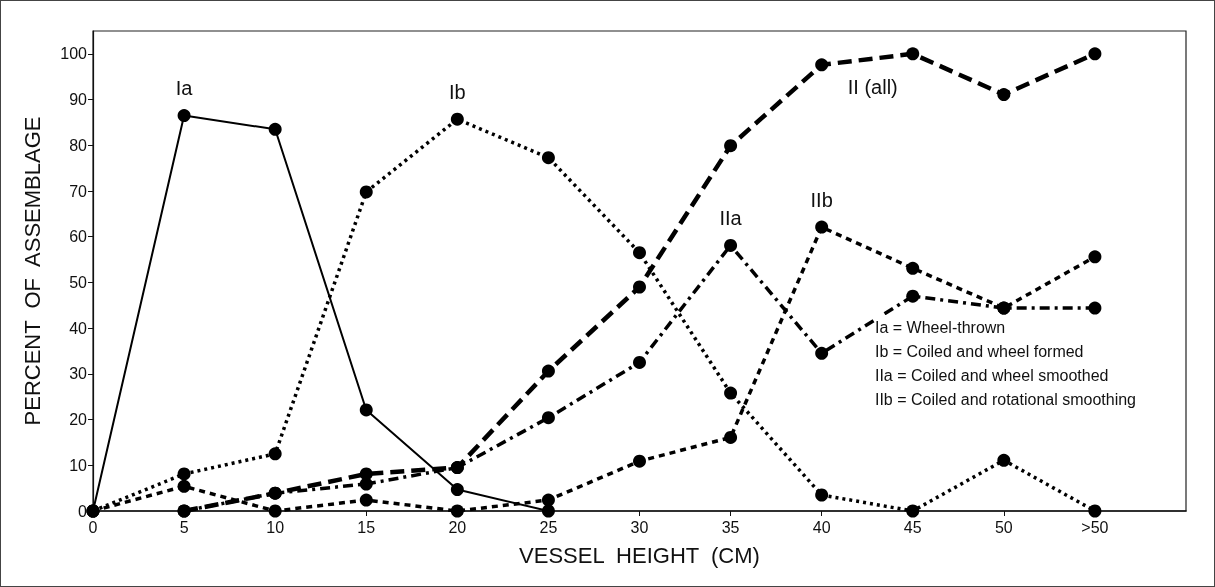 This screenshot has height=587, width=1215. Describe the element at coordinates (991, 375) in the screenshot. I see `annotation: IIa = Coiled and wheel smoothed` at that location.